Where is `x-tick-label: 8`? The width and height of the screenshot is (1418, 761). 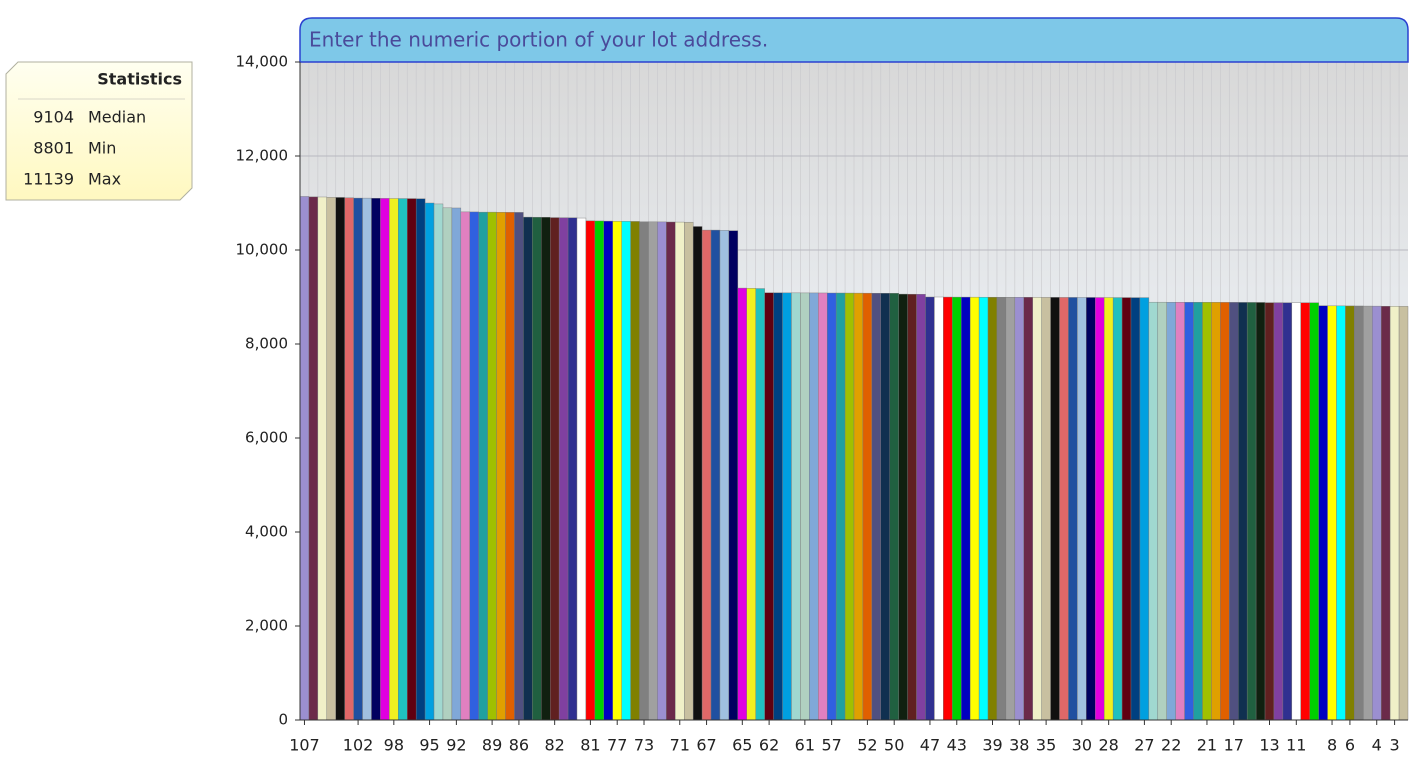
x-tick-label: 8 is located at coordinates (1332, 745).